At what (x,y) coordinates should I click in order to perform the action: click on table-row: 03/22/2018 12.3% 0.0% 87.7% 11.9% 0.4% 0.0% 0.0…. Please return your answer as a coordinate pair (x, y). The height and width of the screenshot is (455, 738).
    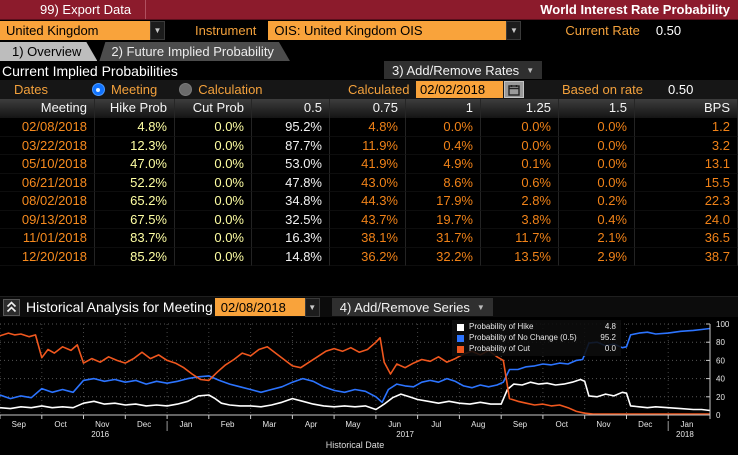
    Looking at the image, I should click on (369, 145).